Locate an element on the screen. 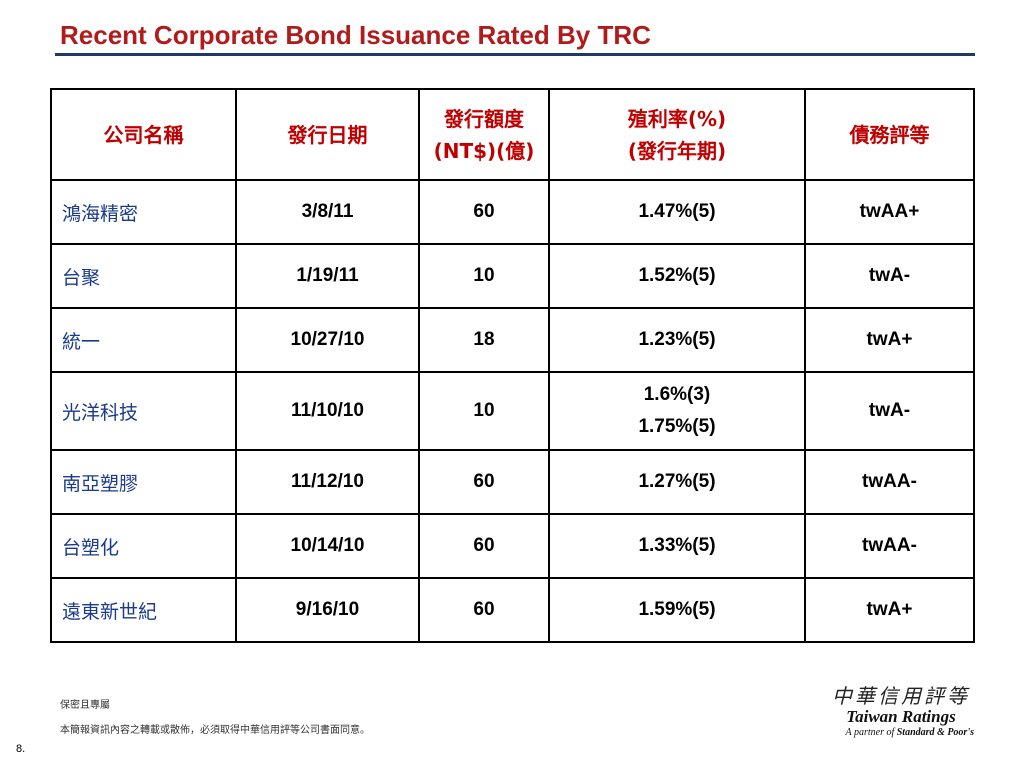  column-header: 公司名稱 is located at coordinates (143, 134).